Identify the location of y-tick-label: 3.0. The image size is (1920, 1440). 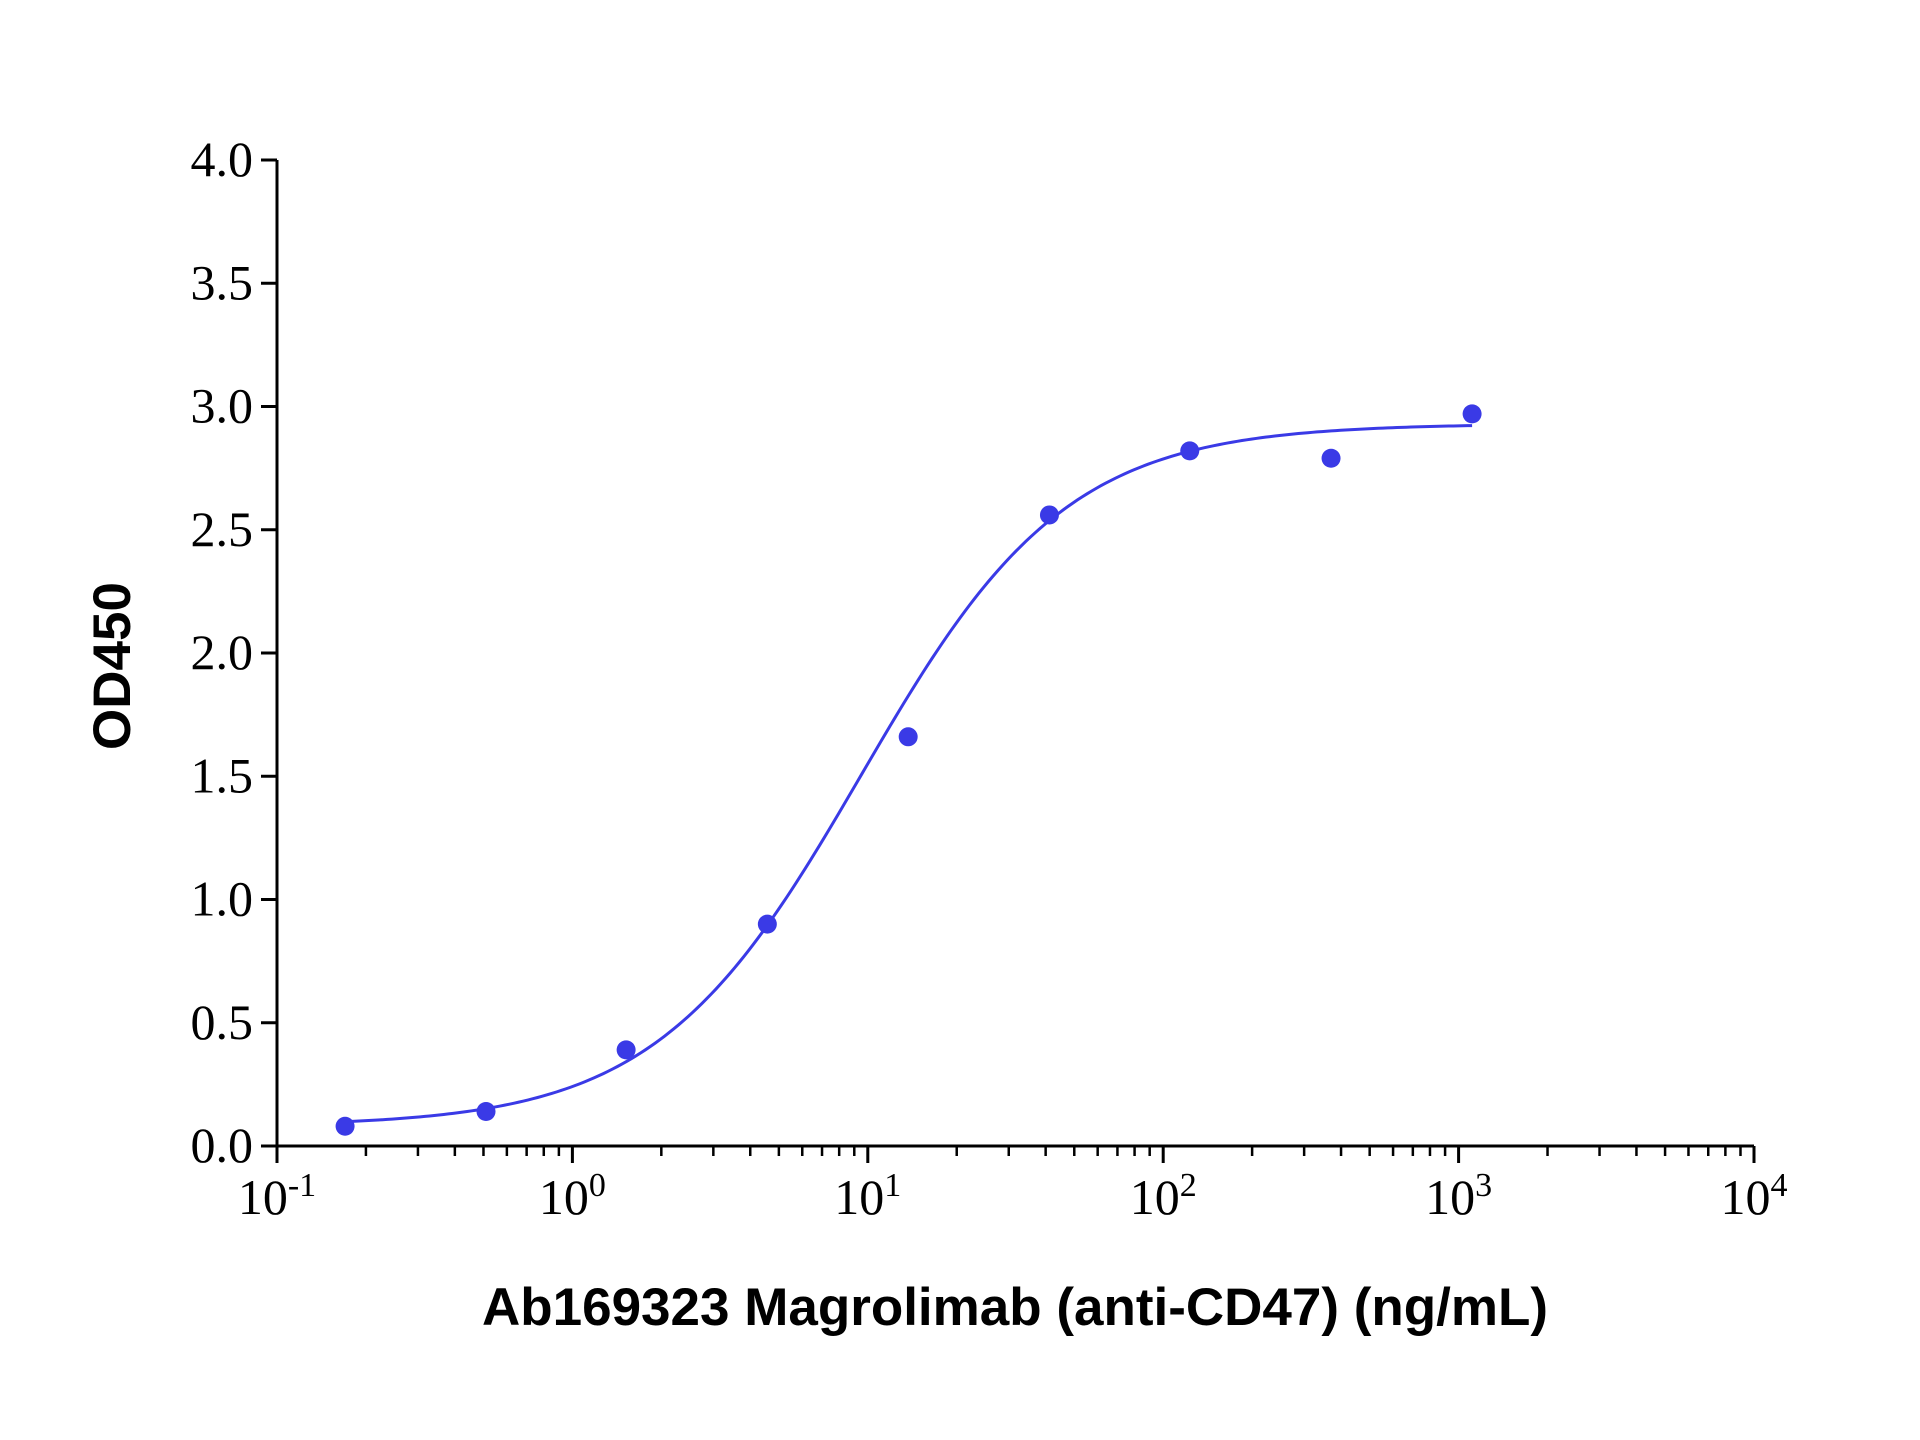
(222, 406).